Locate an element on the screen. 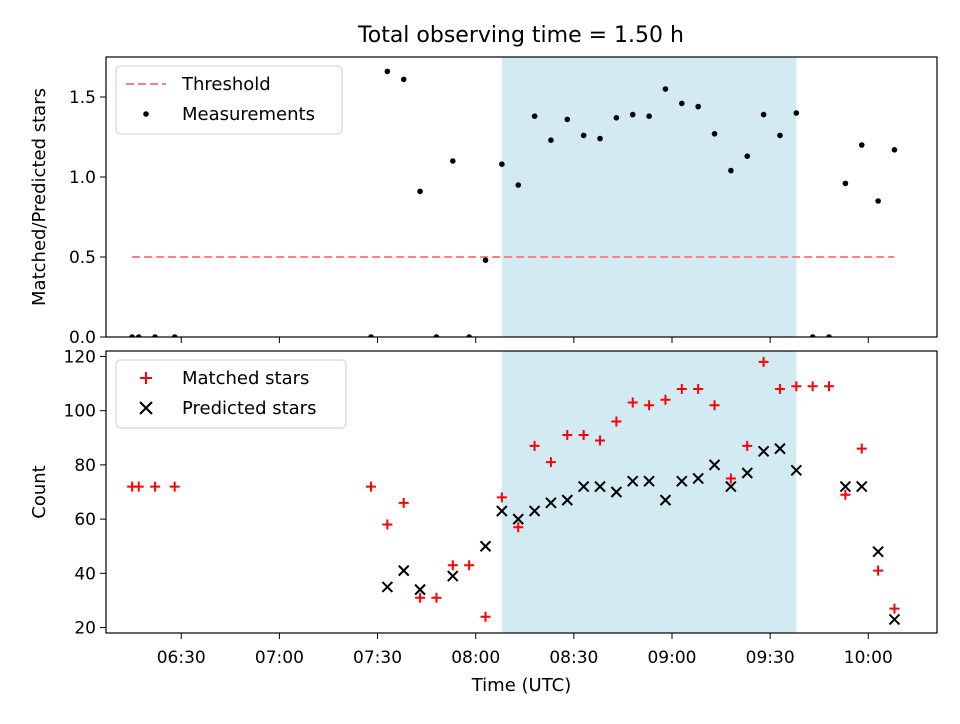 This screenshot has width=960, height=724. legend: Matched stars Predicted stars is located at coordinates (231, 394).